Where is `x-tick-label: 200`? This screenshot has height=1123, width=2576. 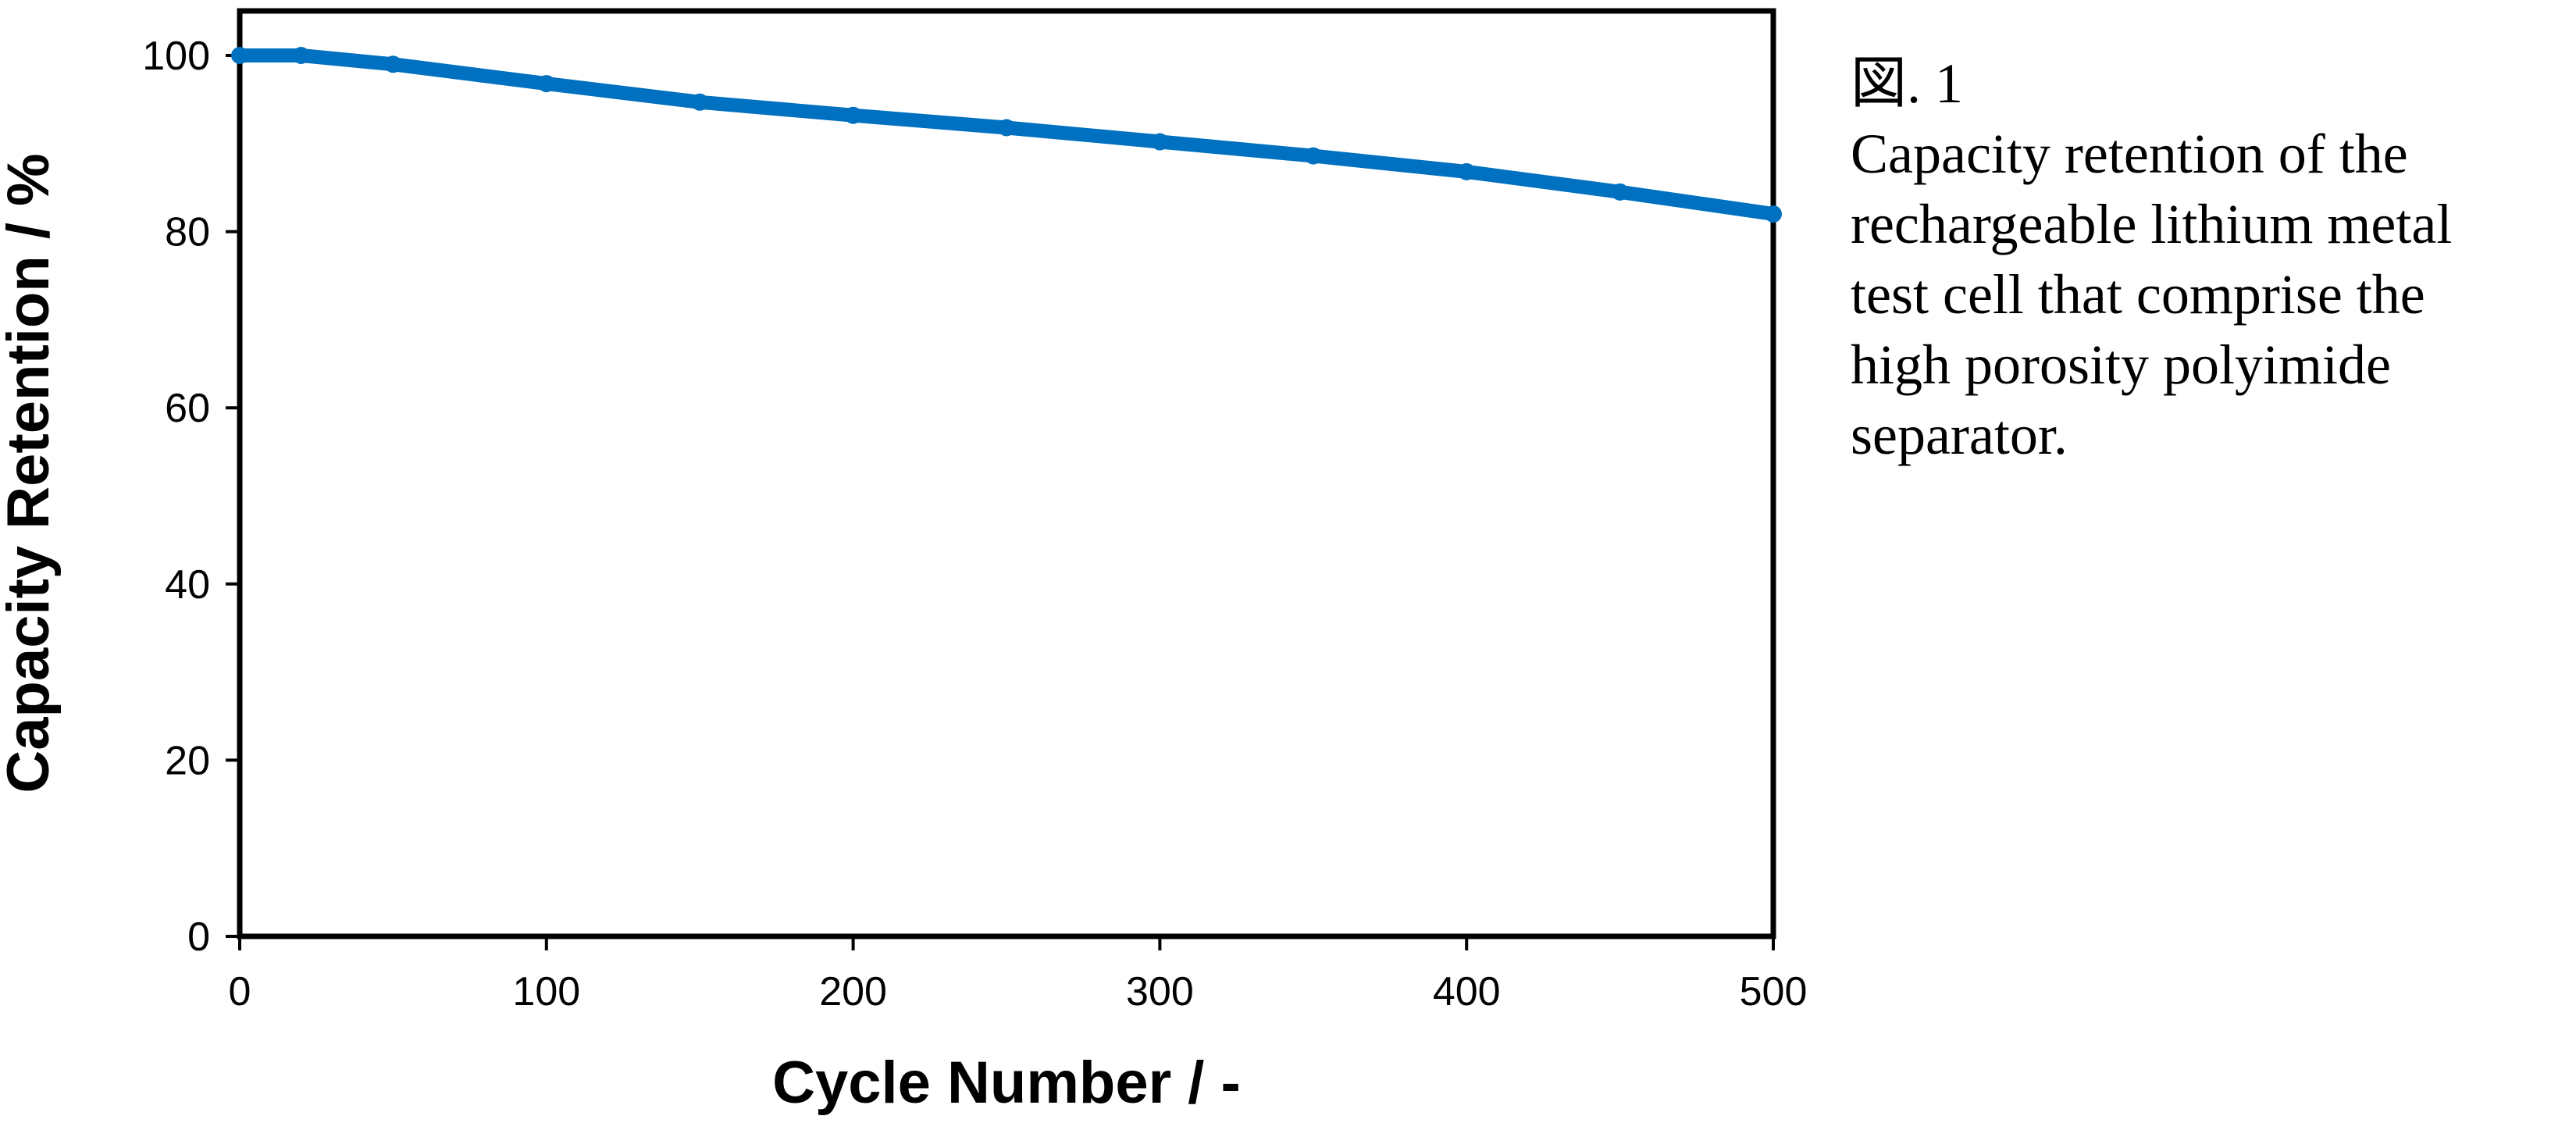 x-tick-label: 200 is located at coordinates (853, 992).